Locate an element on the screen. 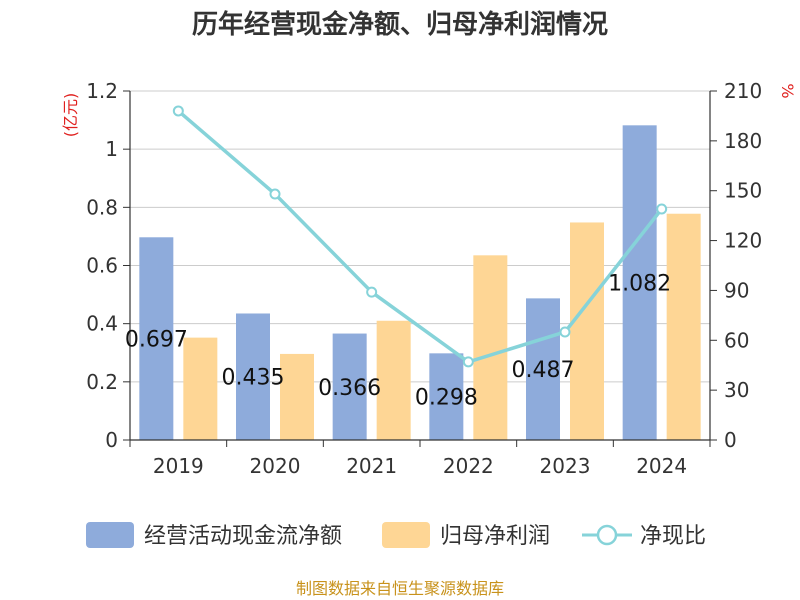  bar-data-label: 0.435 is located at coordinates (253, 378).